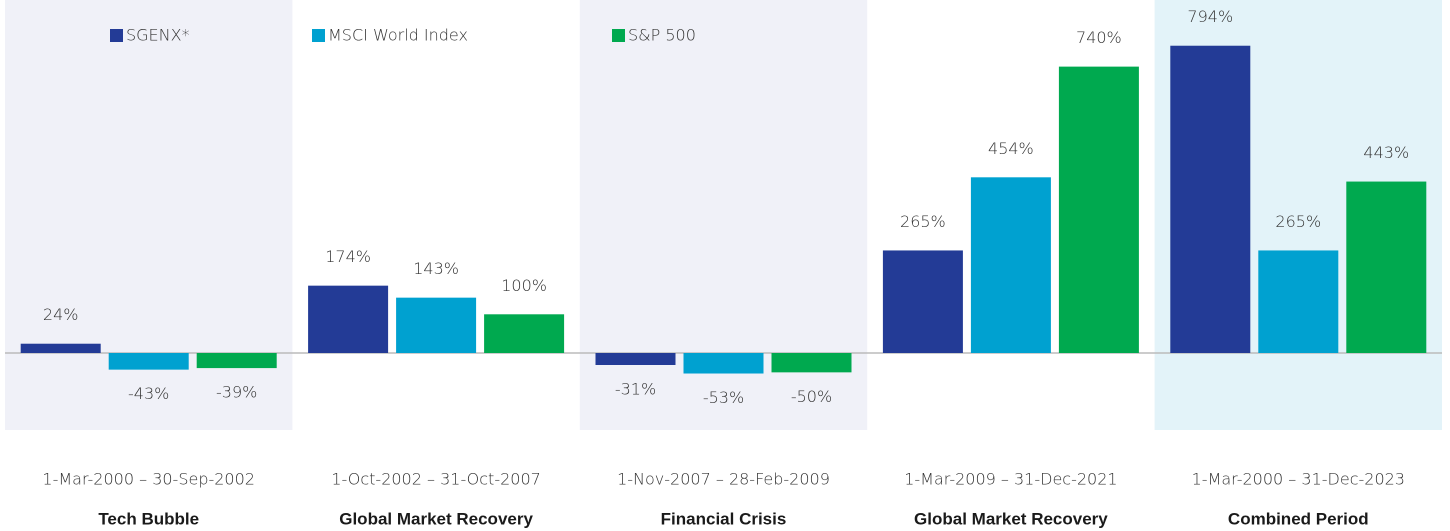 This screenshot has height=531, width=1450. I want to click on value-label: 443%, so click(1386, 152).